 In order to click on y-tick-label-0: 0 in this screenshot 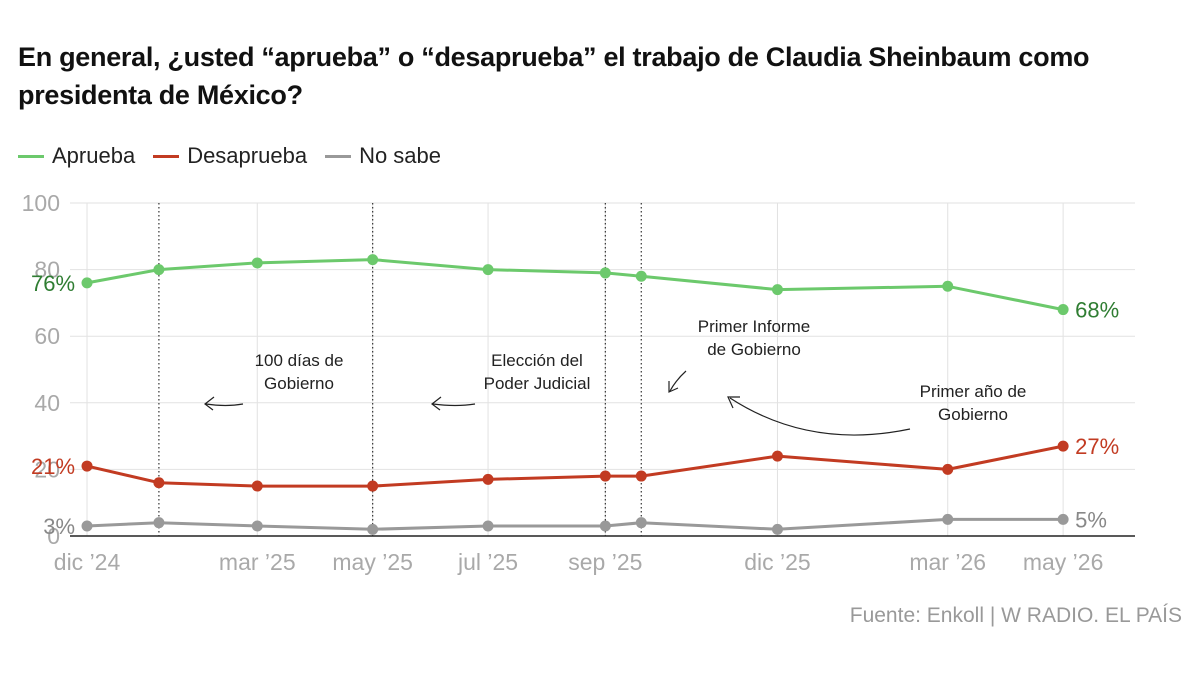, I will do `click(53, 536)`.